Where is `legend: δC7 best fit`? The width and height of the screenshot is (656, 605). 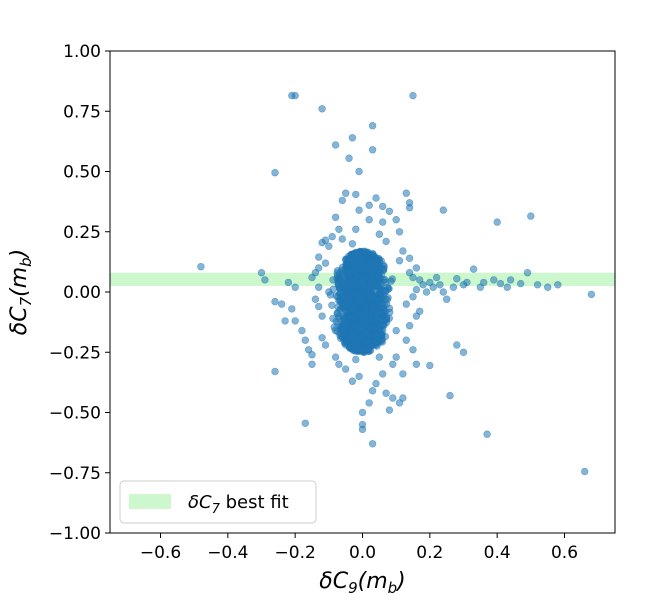 legend: δC7 best fit is located at coordinates (218, 502).